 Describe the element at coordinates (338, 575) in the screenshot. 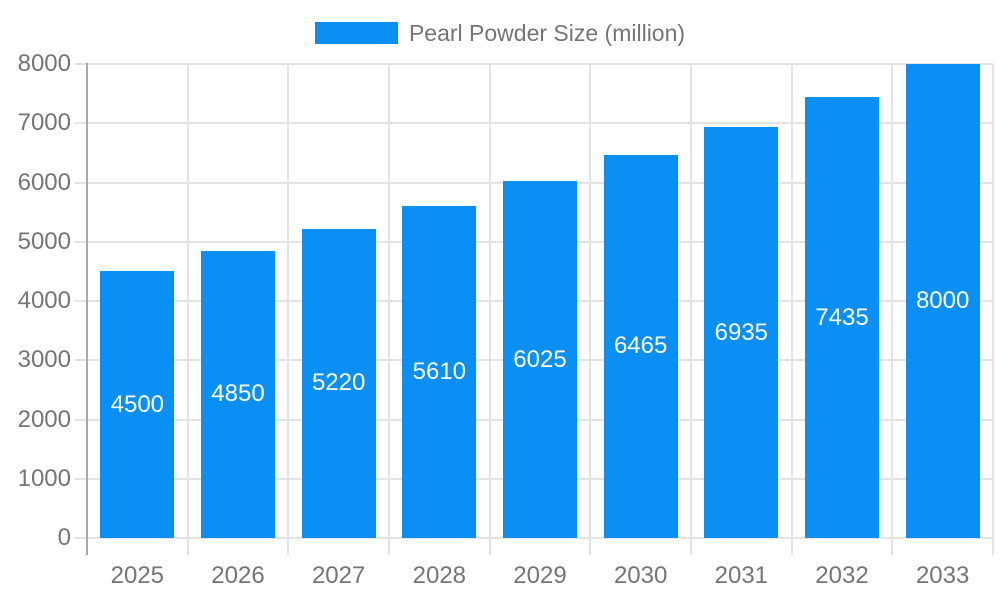

I see `x-axis-tick-label: 2027` at that location.